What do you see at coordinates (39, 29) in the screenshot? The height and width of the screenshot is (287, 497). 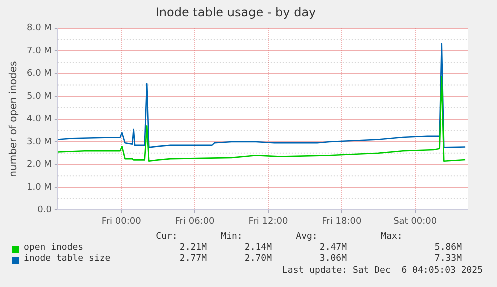 I see `y-tick-label: 8.0 M` at bounding box center [39, 29].